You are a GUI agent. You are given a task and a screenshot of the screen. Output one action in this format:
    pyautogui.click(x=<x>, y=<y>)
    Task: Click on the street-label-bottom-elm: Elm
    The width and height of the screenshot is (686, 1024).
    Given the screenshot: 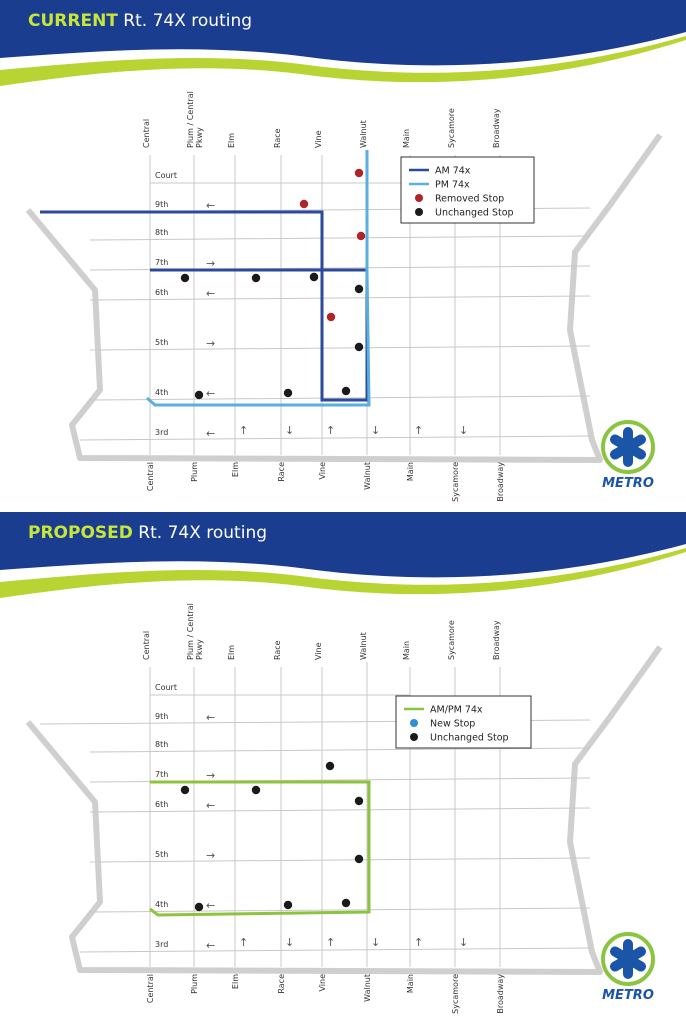 What is the action you would take?
    pyautogui.click(x=235, y=469)
    